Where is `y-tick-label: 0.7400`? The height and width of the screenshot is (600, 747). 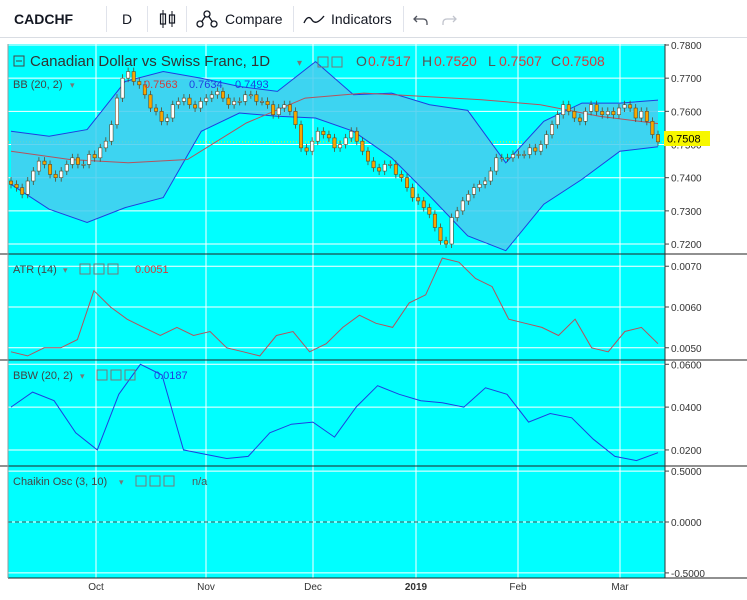 y-tick-label: 0.7400 is located at coordinates (686, 179).